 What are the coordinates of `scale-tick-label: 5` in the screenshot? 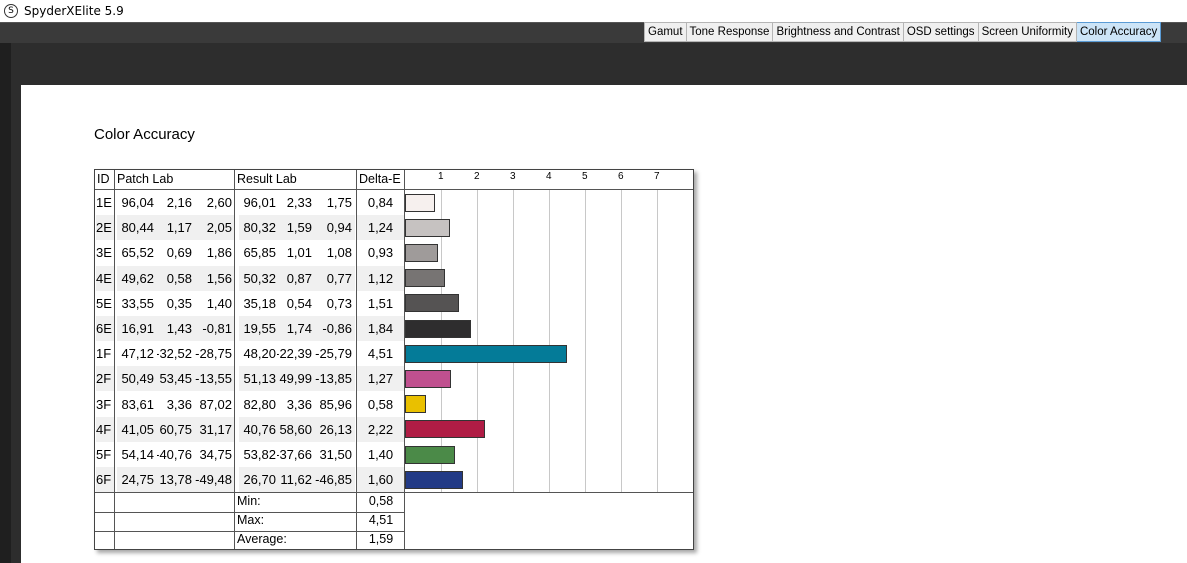 It's located at (585, 176).